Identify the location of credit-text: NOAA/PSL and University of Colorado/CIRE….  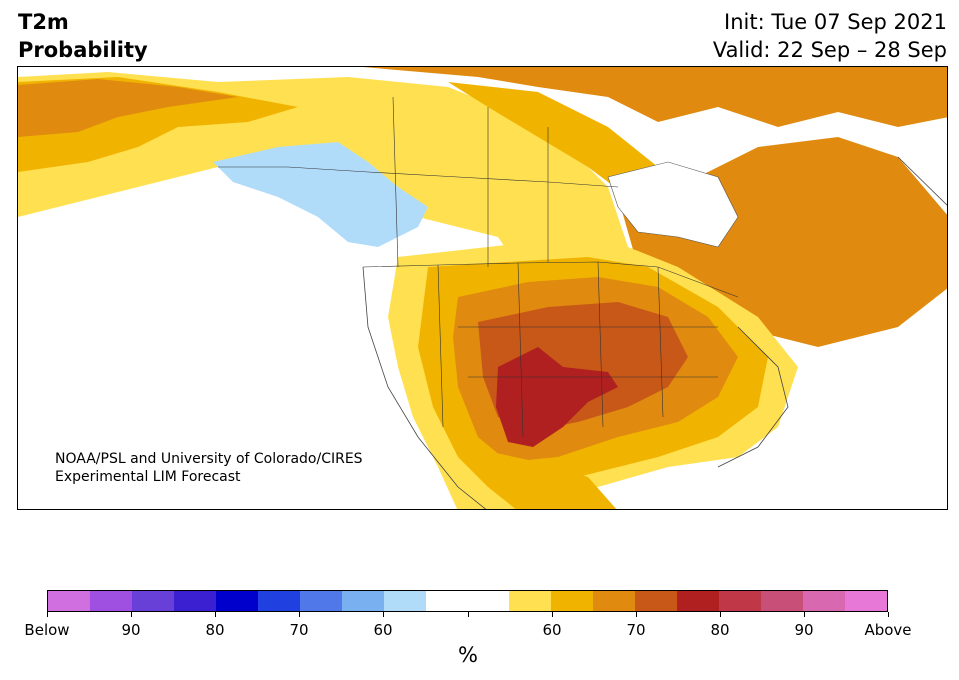
(209, 468).